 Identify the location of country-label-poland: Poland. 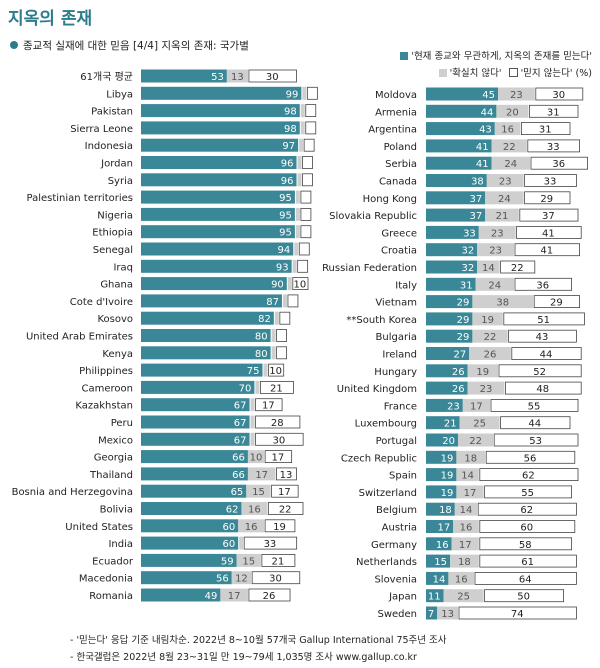
(400, 147).